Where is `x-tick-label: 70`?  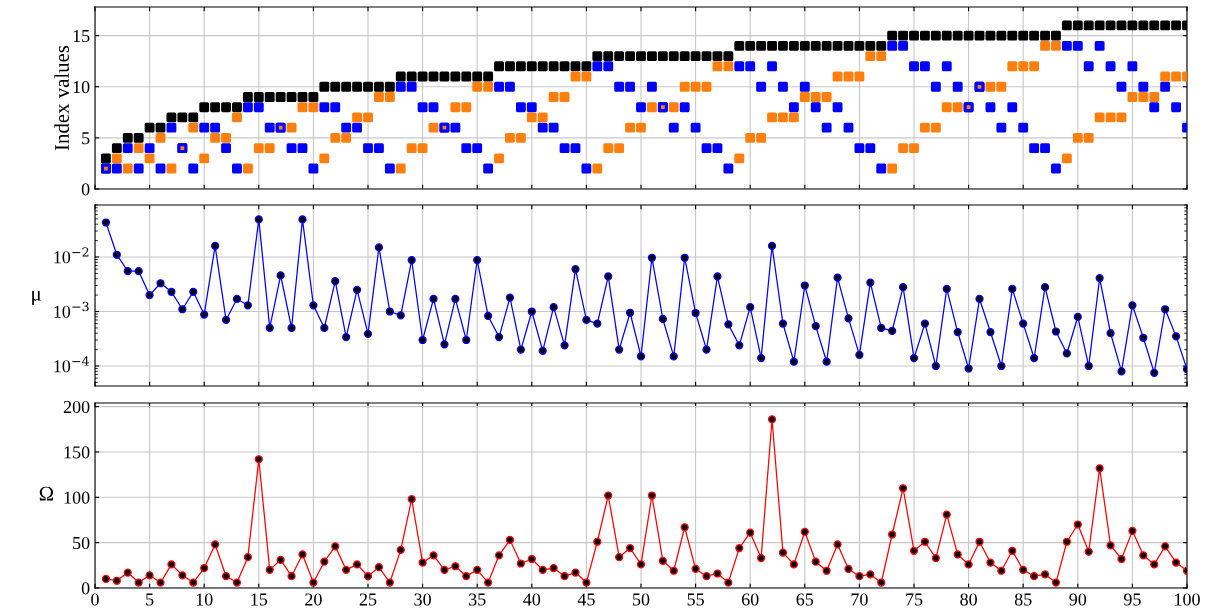 x-tick-label: 70 is located at coordinates (859, 599).